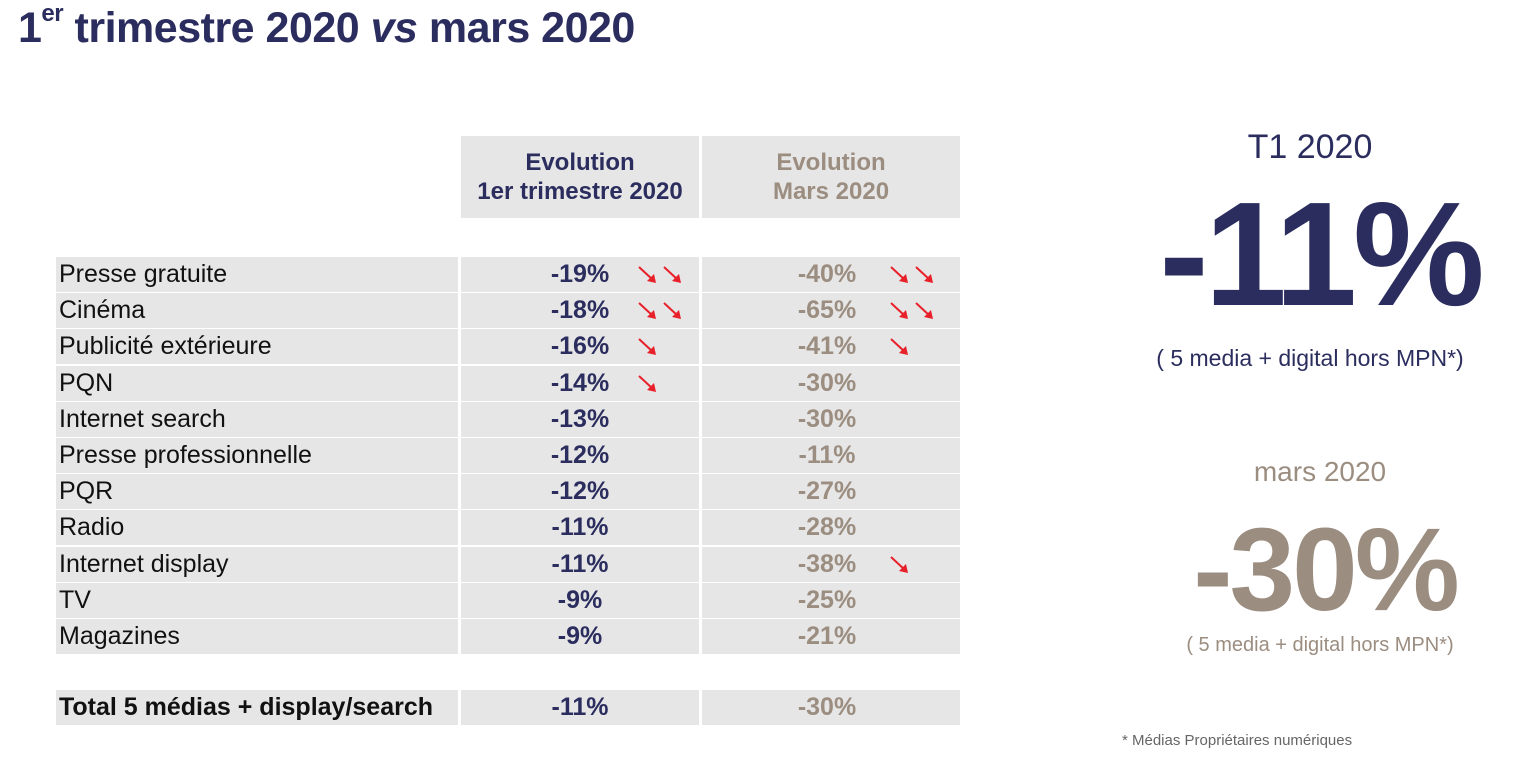 This screenshot has width=1519, height=760. I want to click on row-mar-value: -25%, so click(827, 599).